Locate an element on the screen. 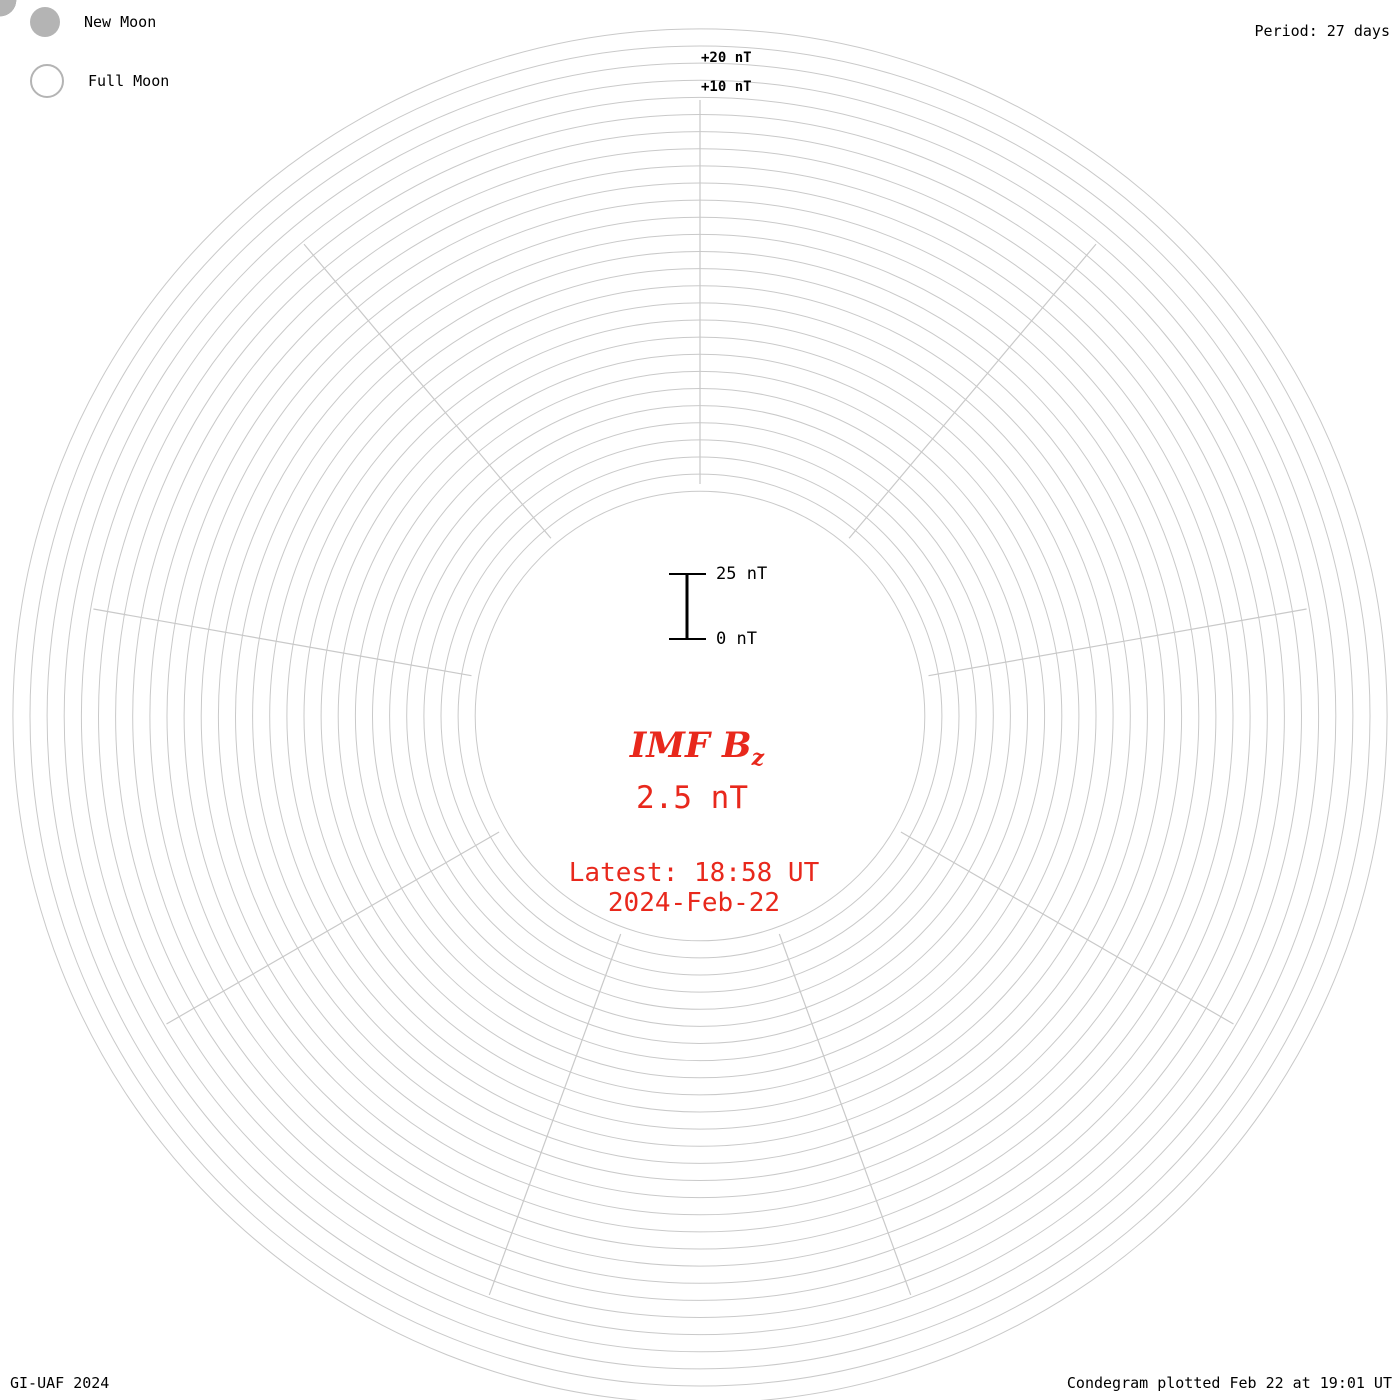 This screenshot has width=1400, height=1400. latest-readout: Latest: 18:58 UT 2024-Feb-22 is located at coordinates (694, 888).